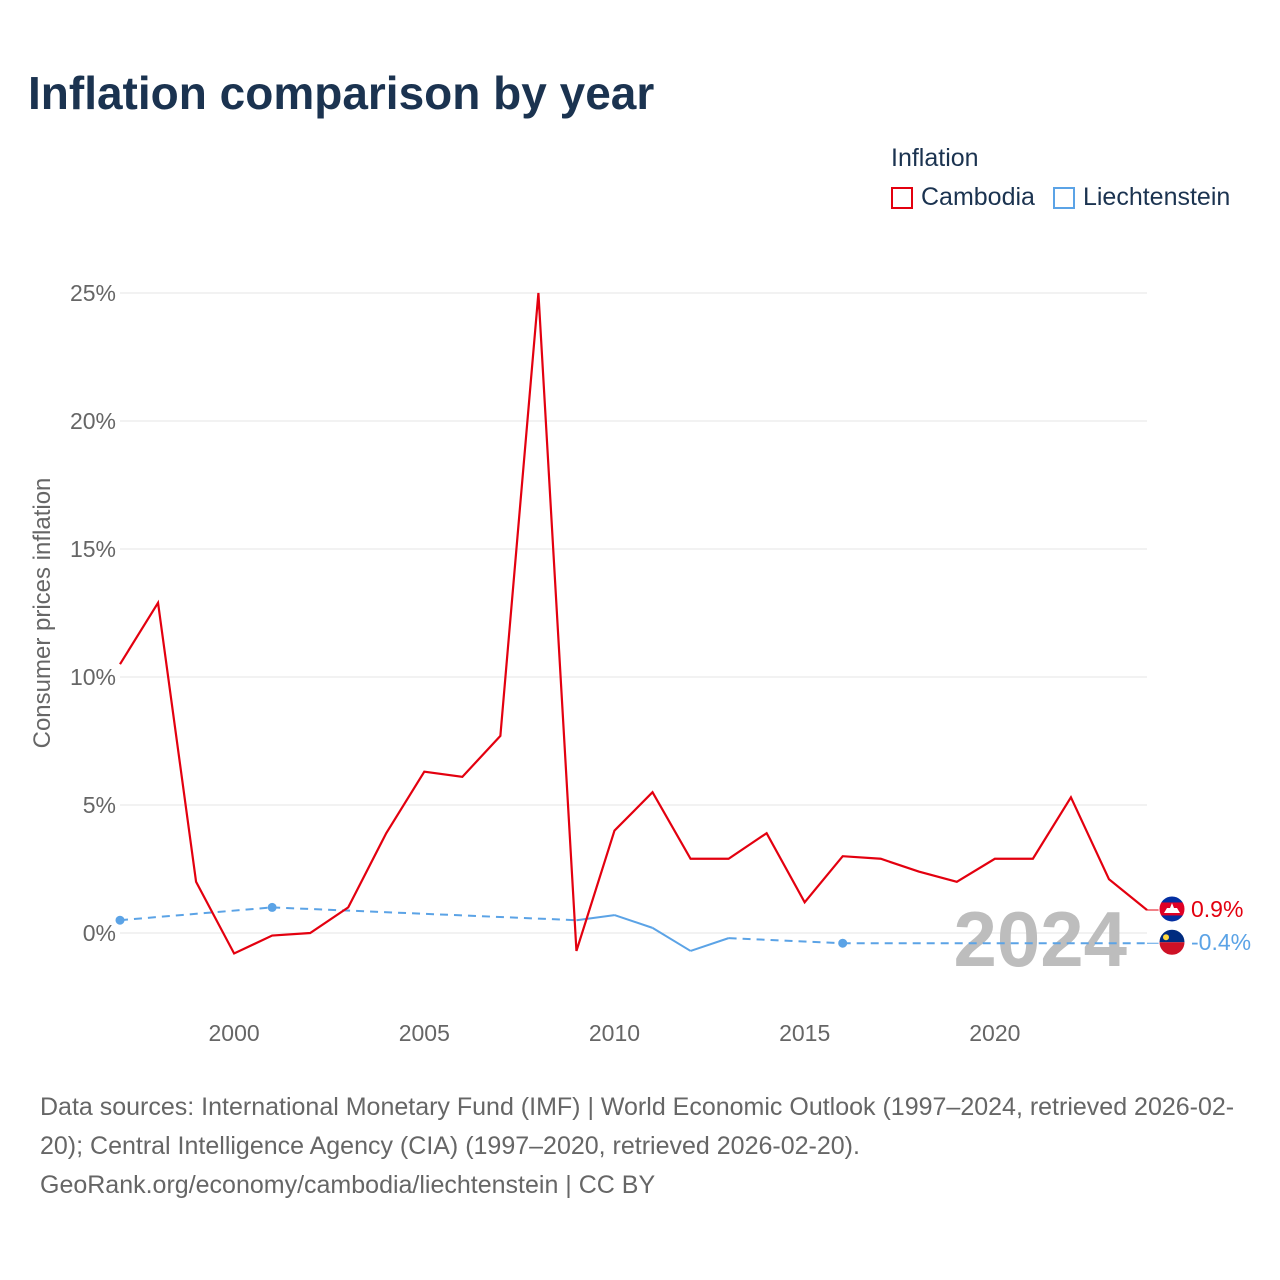 The width and height of the screenshot is (1280, 1280). I want to click on x-tick-label: 2000, so click(234, 1033).